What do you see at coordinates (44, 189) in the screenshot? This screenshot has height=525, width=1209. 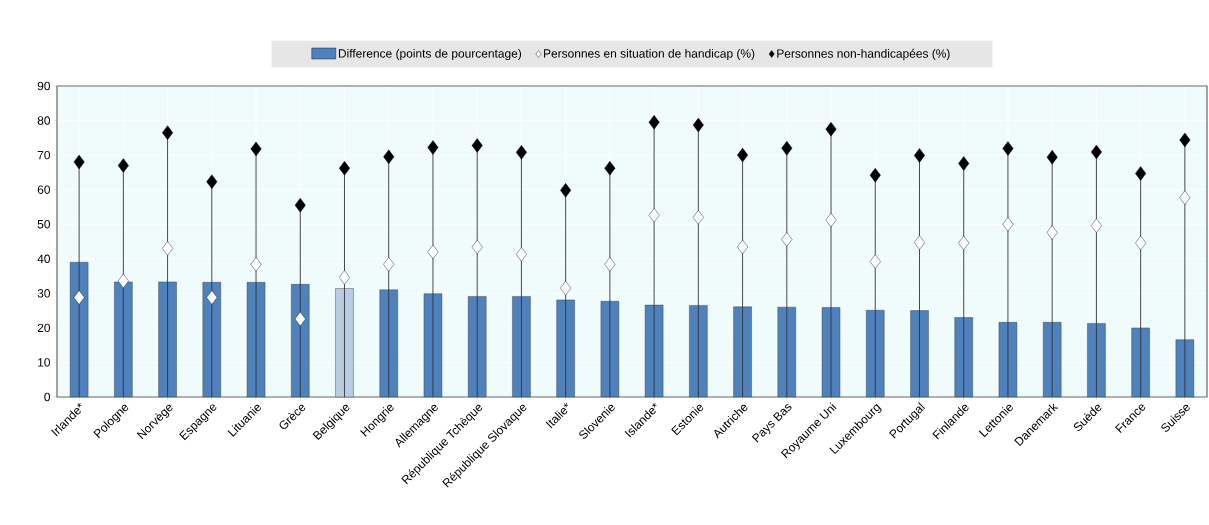 I see `y-tick-label: 60` at bounding box center [44, 189].